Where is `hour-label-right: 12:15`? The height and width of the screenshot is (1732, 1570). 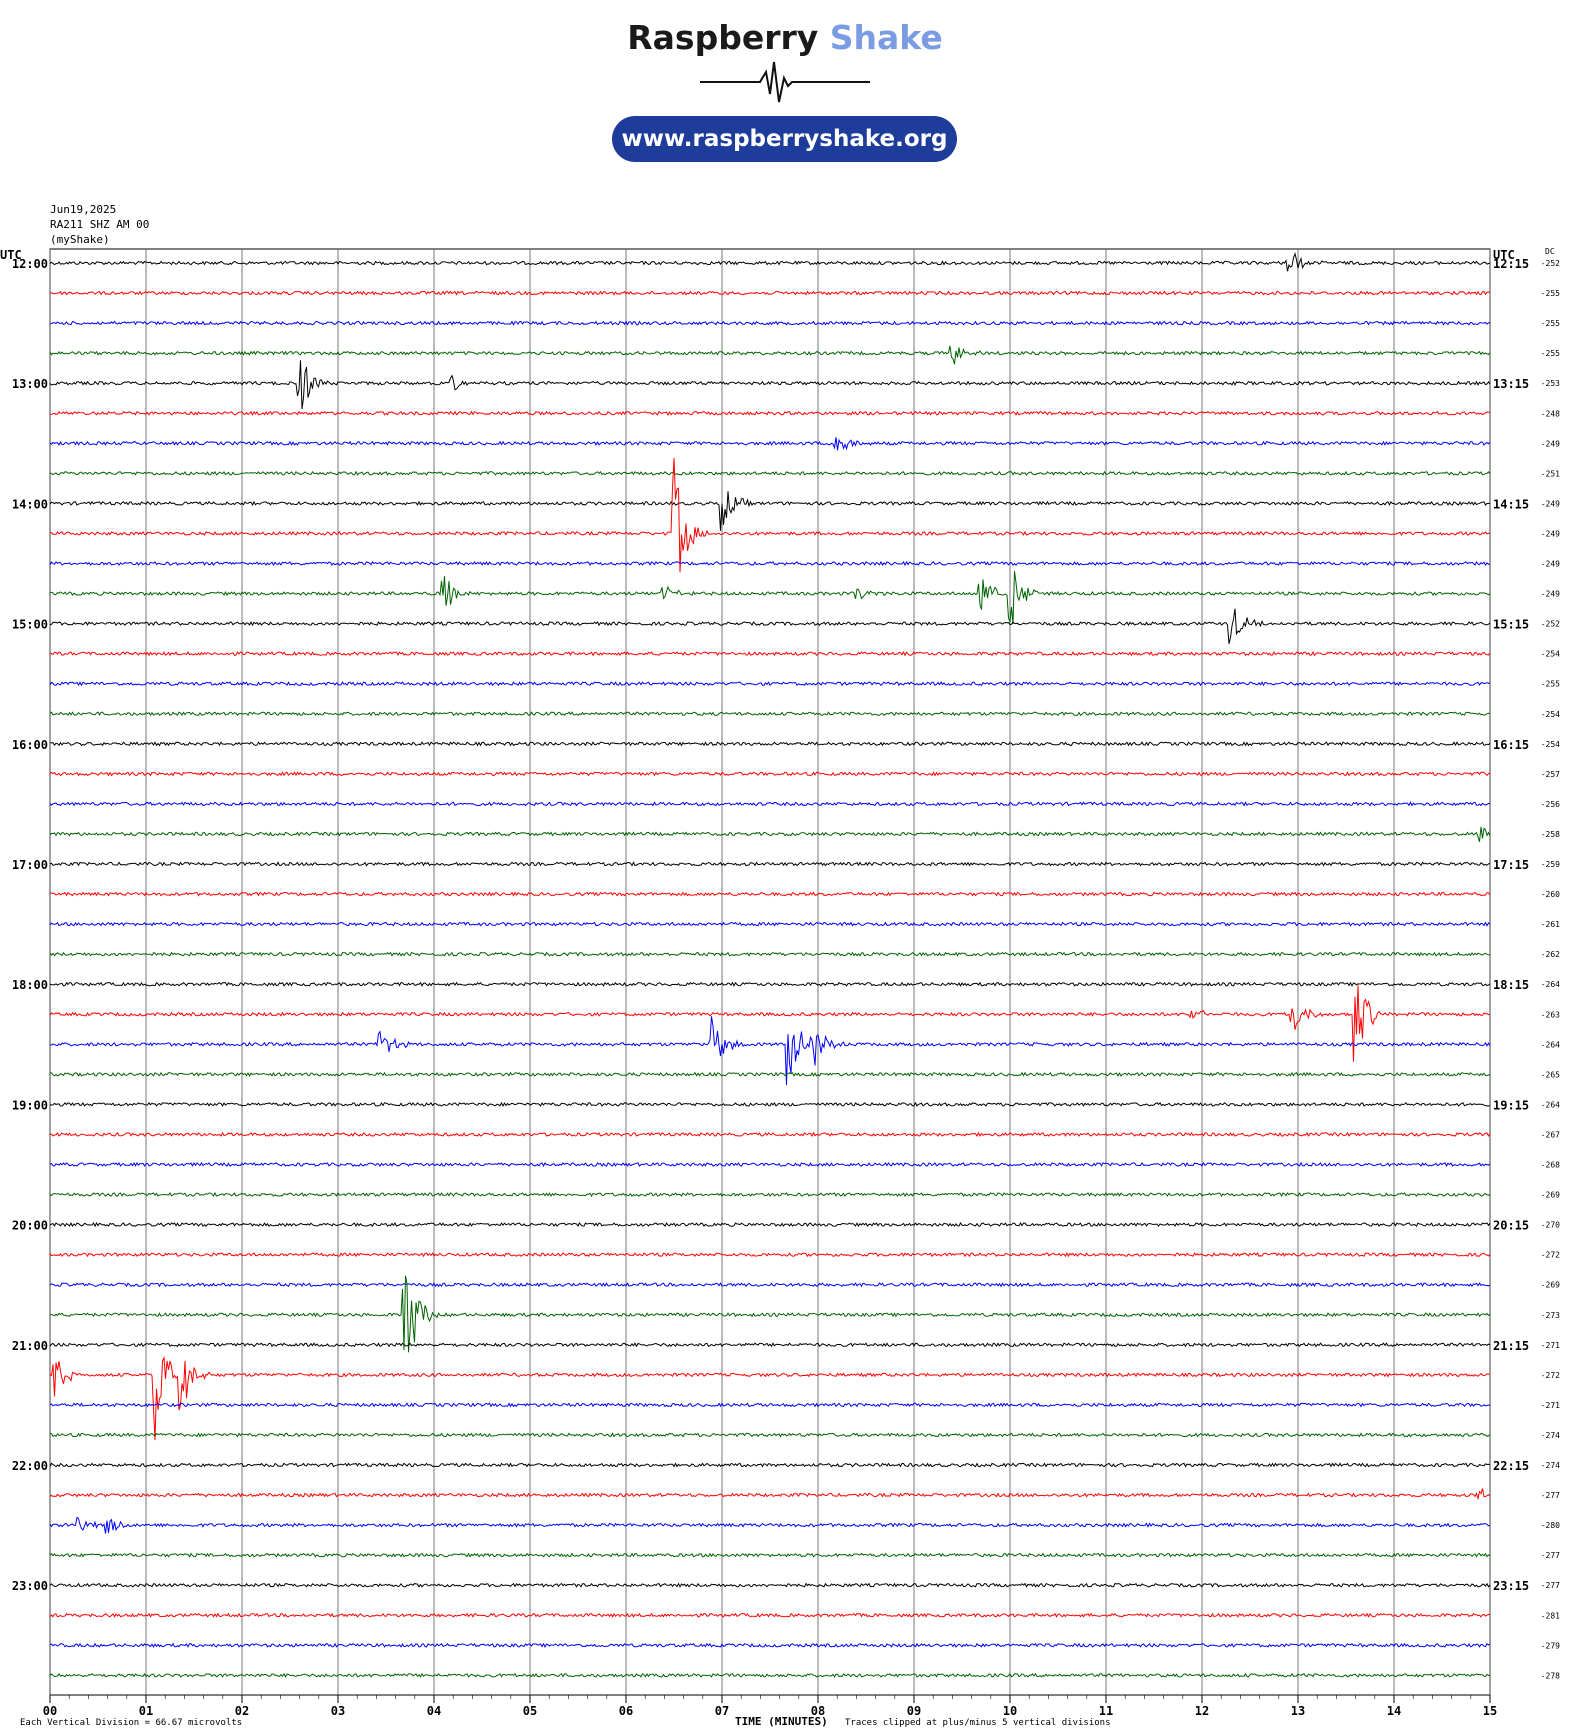 hour-label-right: 12:15 is located at coordinates (1511, 264).